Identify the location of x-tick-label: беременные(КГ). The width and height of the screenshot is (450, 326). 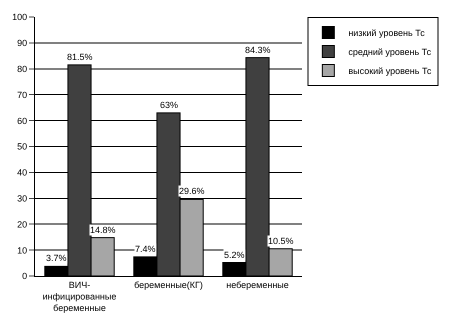
(168, 285).